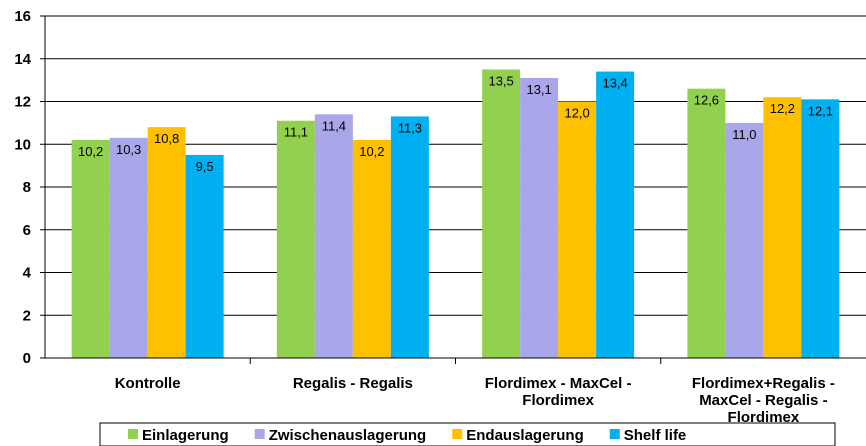 The height and width of the screenshot is (446, 866). What do you see at coordinates (166, 138) in the screenshot?
I see `value-label: 10,8` at bounding box center [166, 138].